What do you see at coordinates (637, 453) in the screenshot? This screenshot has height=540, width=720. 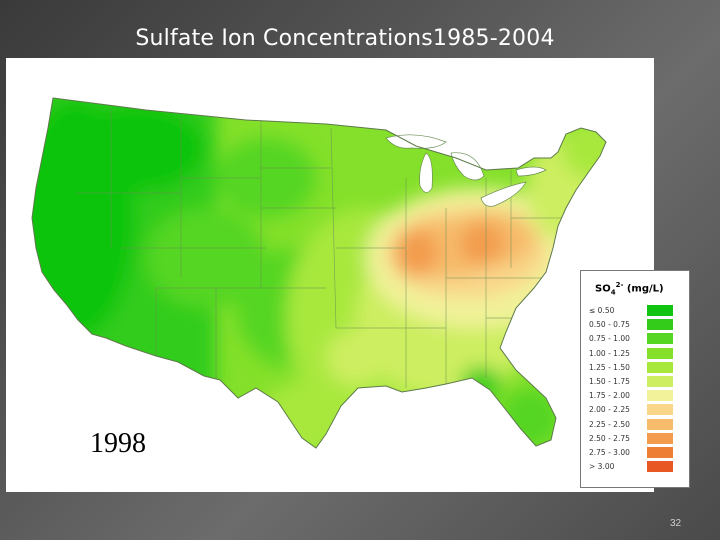 I see `legend-entry: 2.75 - 3.00` at bounding box center [637, 453].